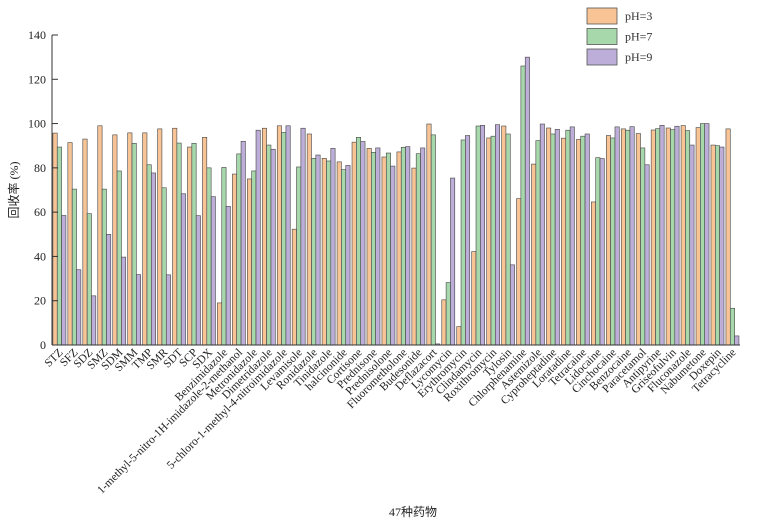 The width and height of the screenshot is (762, 531). Describe the element at coordinates (43, 345) in the screenshot. I see `y-tick-label: 0` at that location.